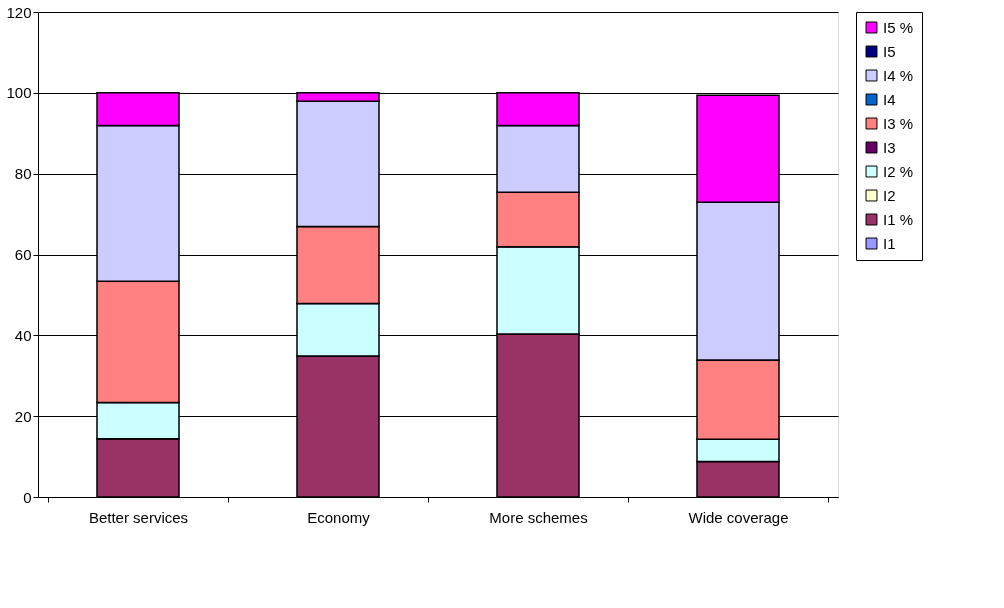 The image size is (1004, 608). What do you see at coordinates (23, 416) in the screenshot?
I see `y-tick-label: 20` at bounding box center [23, 416].